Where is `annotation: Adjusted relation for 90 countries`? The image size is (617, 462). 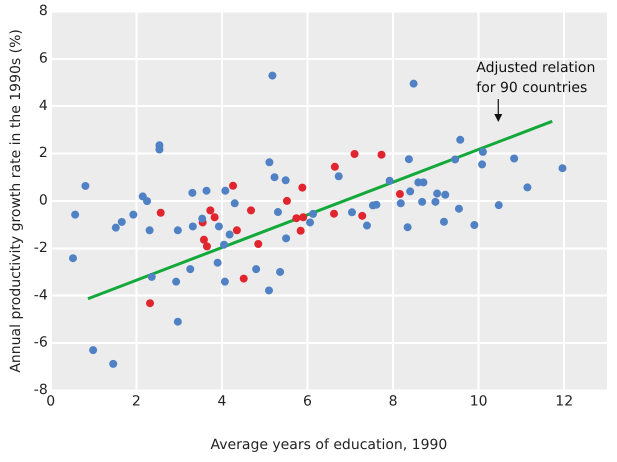 annotation: Adjusted relation for 90 countries is located at coordinates (536, 78).